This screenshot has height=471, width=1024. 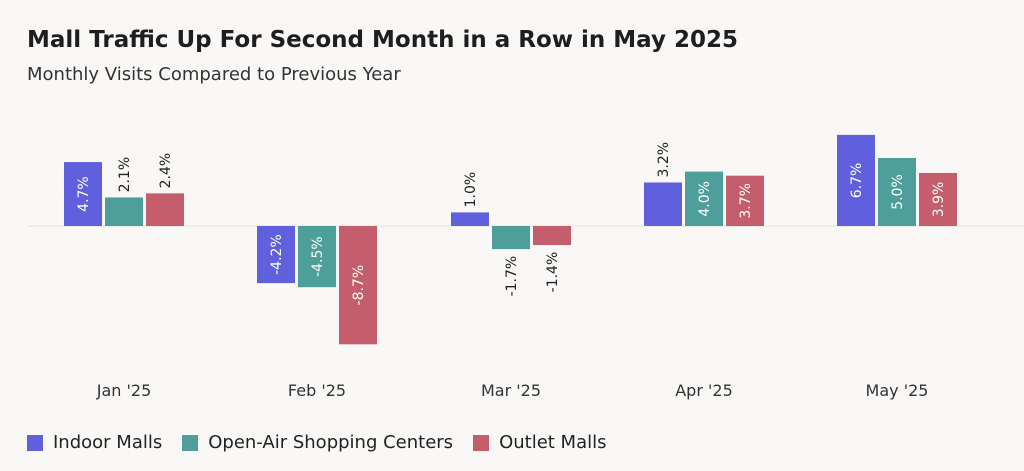 I want to click on data-label-indoor-malls-may-25: 6.7%, so click(x=857, y=181).